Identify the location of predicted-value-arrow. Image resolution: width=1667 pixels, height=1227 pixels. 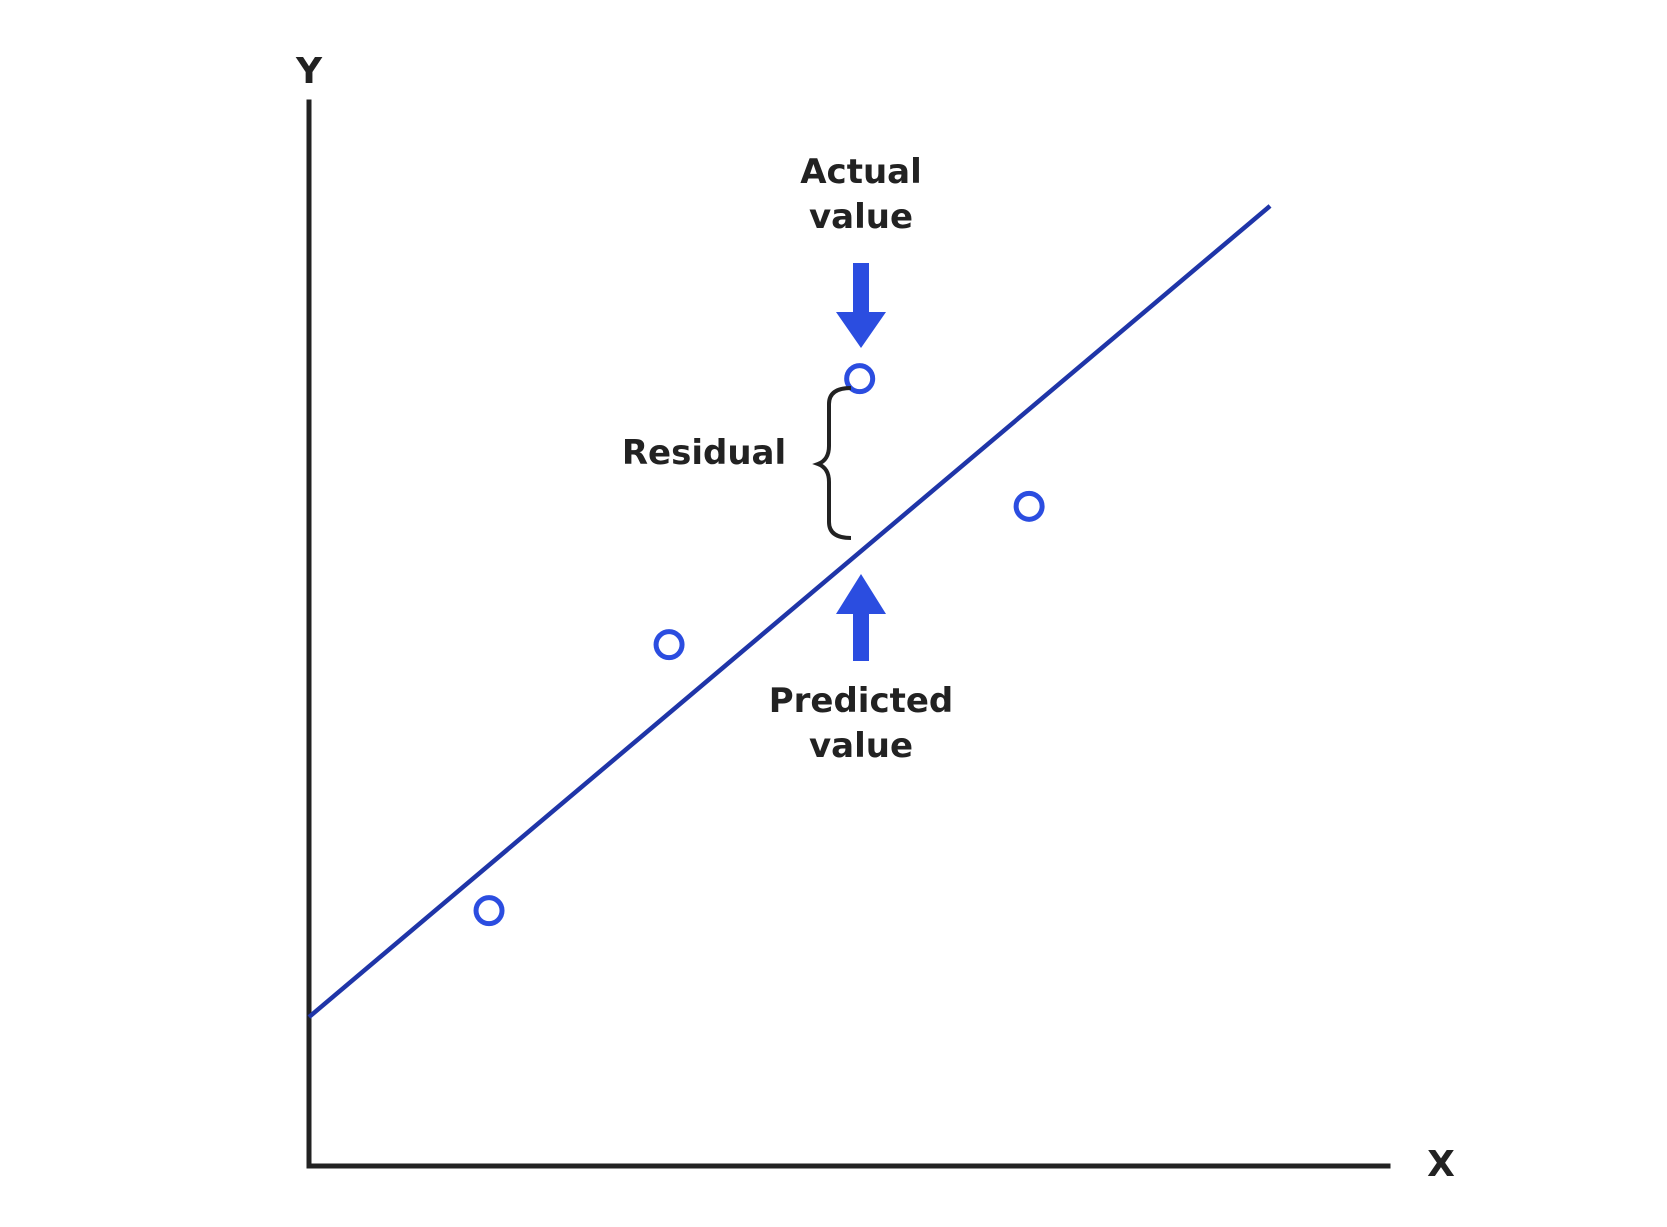
(861, 617).